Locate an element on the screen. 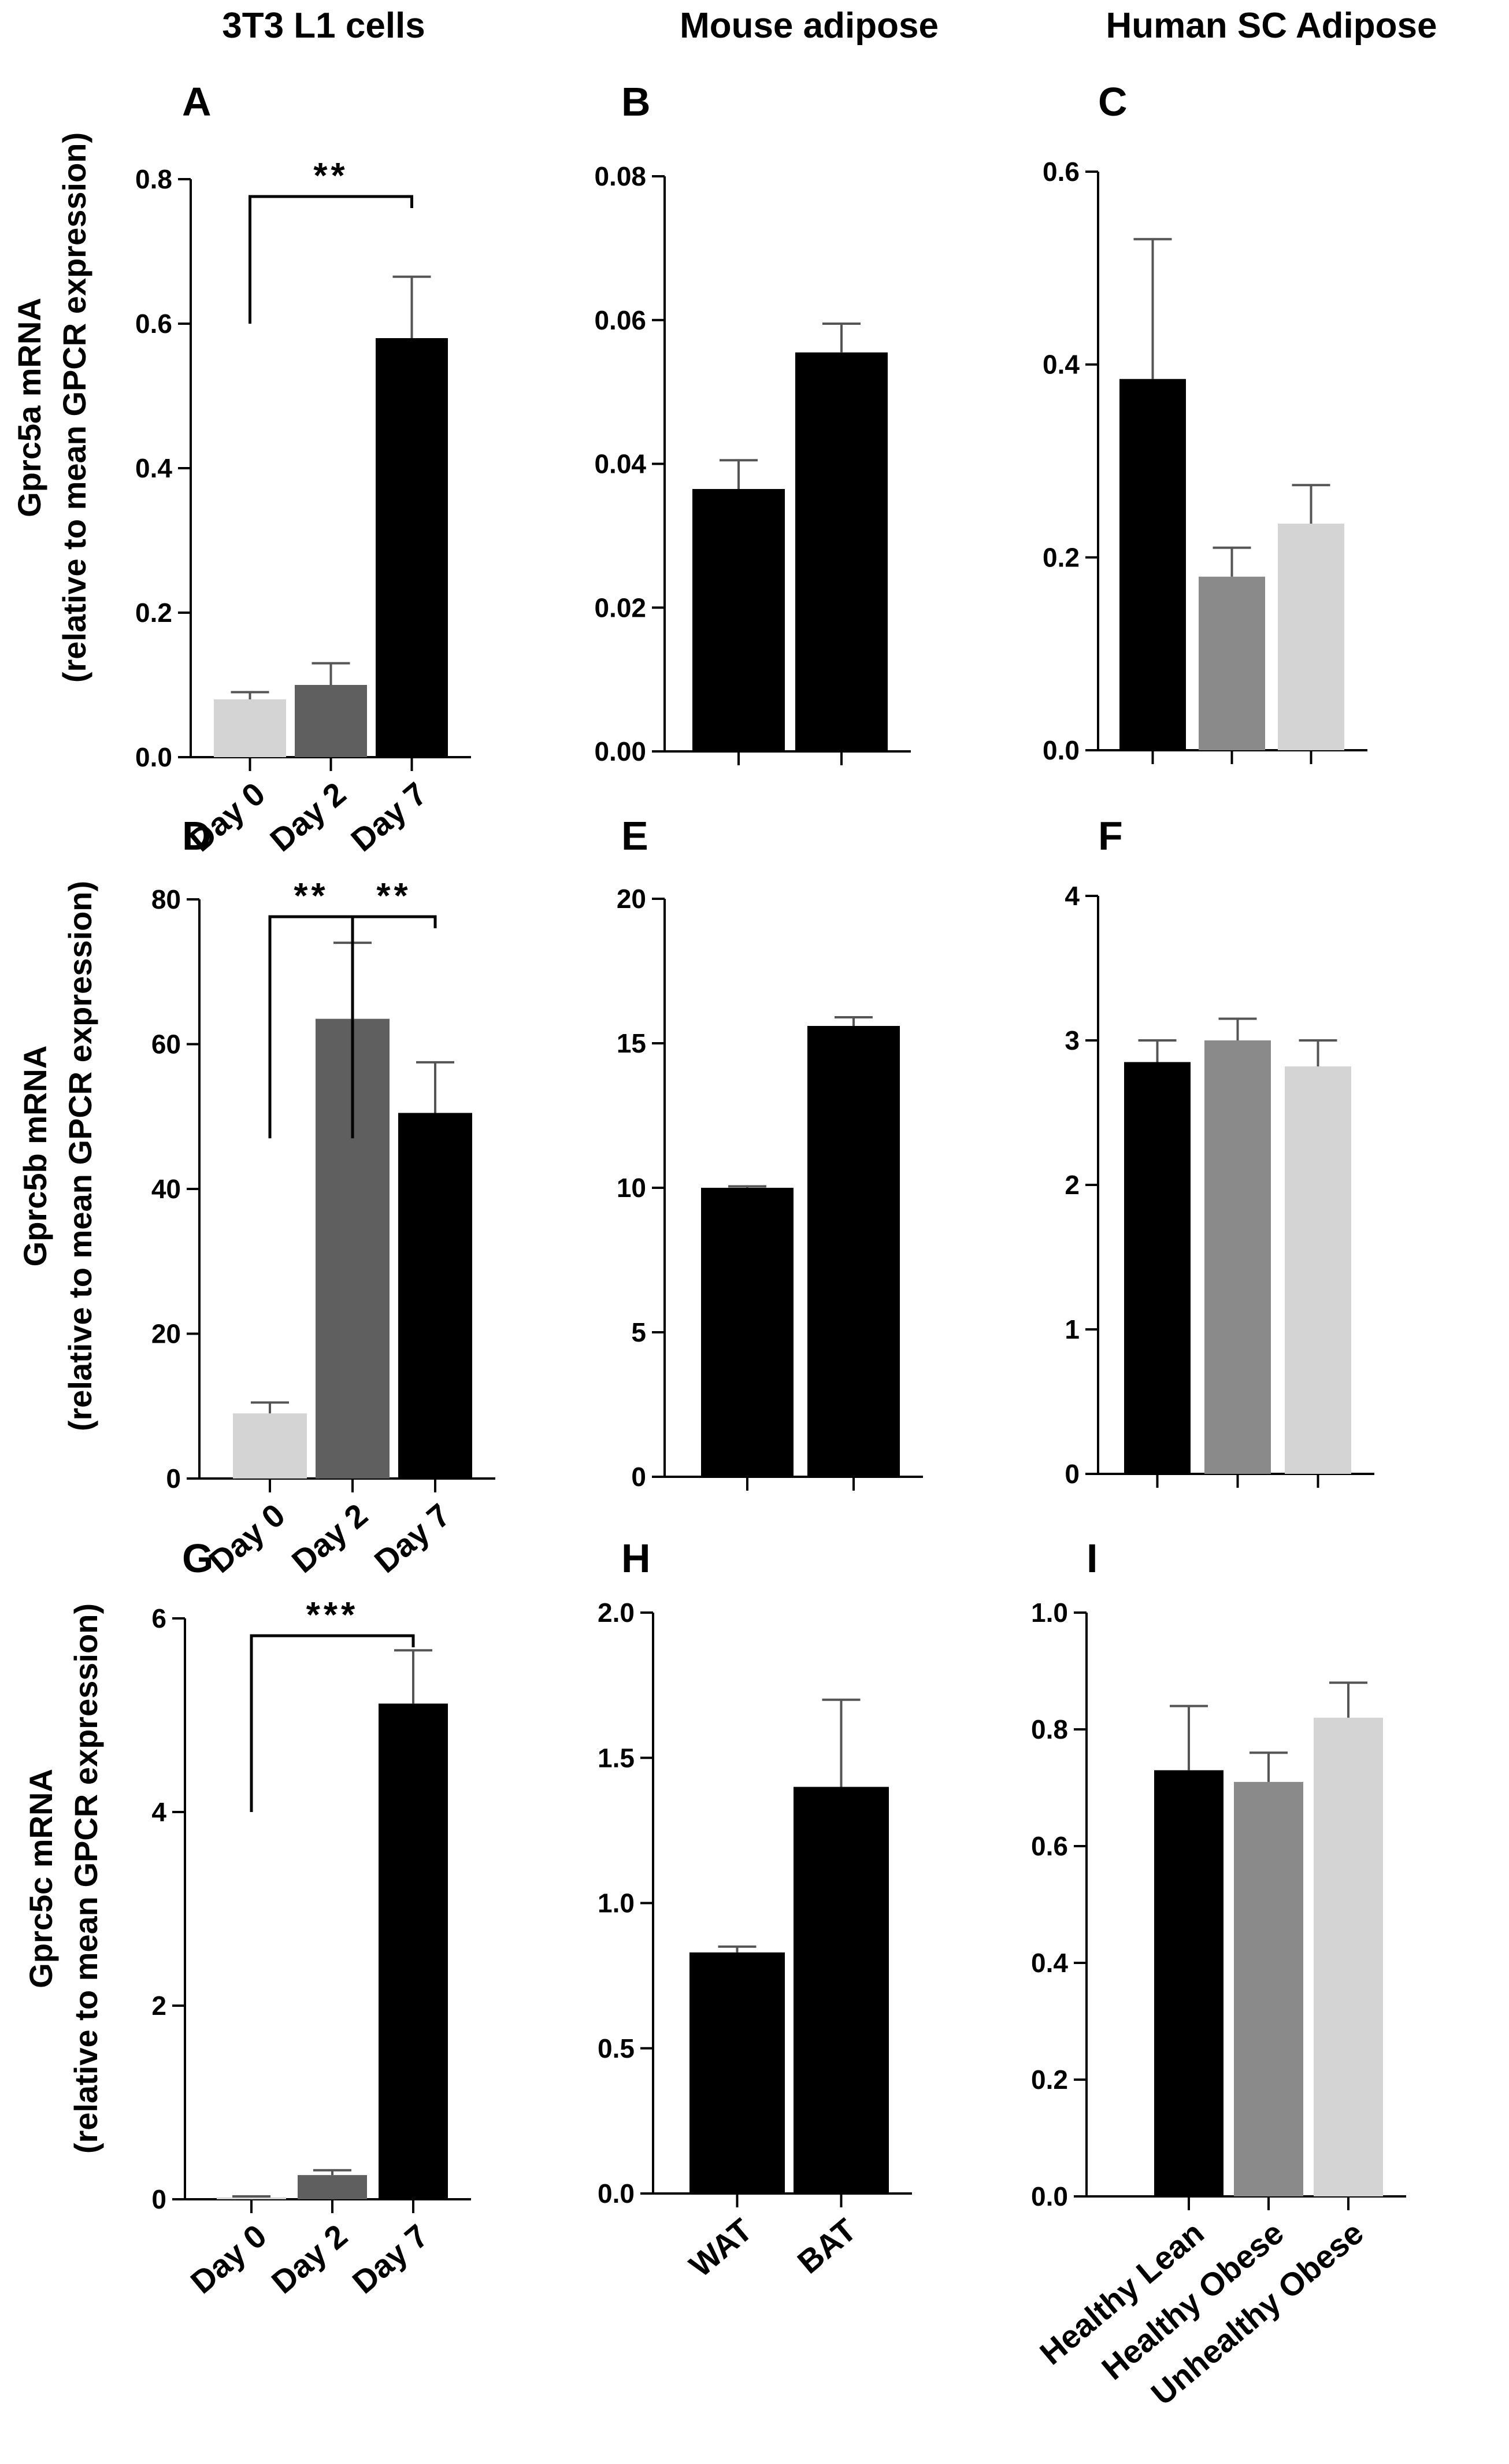 The width and height of the screenshot is (1509, 2464). y-tick-label-a: 0.6 is located at coordinates (153, 324).